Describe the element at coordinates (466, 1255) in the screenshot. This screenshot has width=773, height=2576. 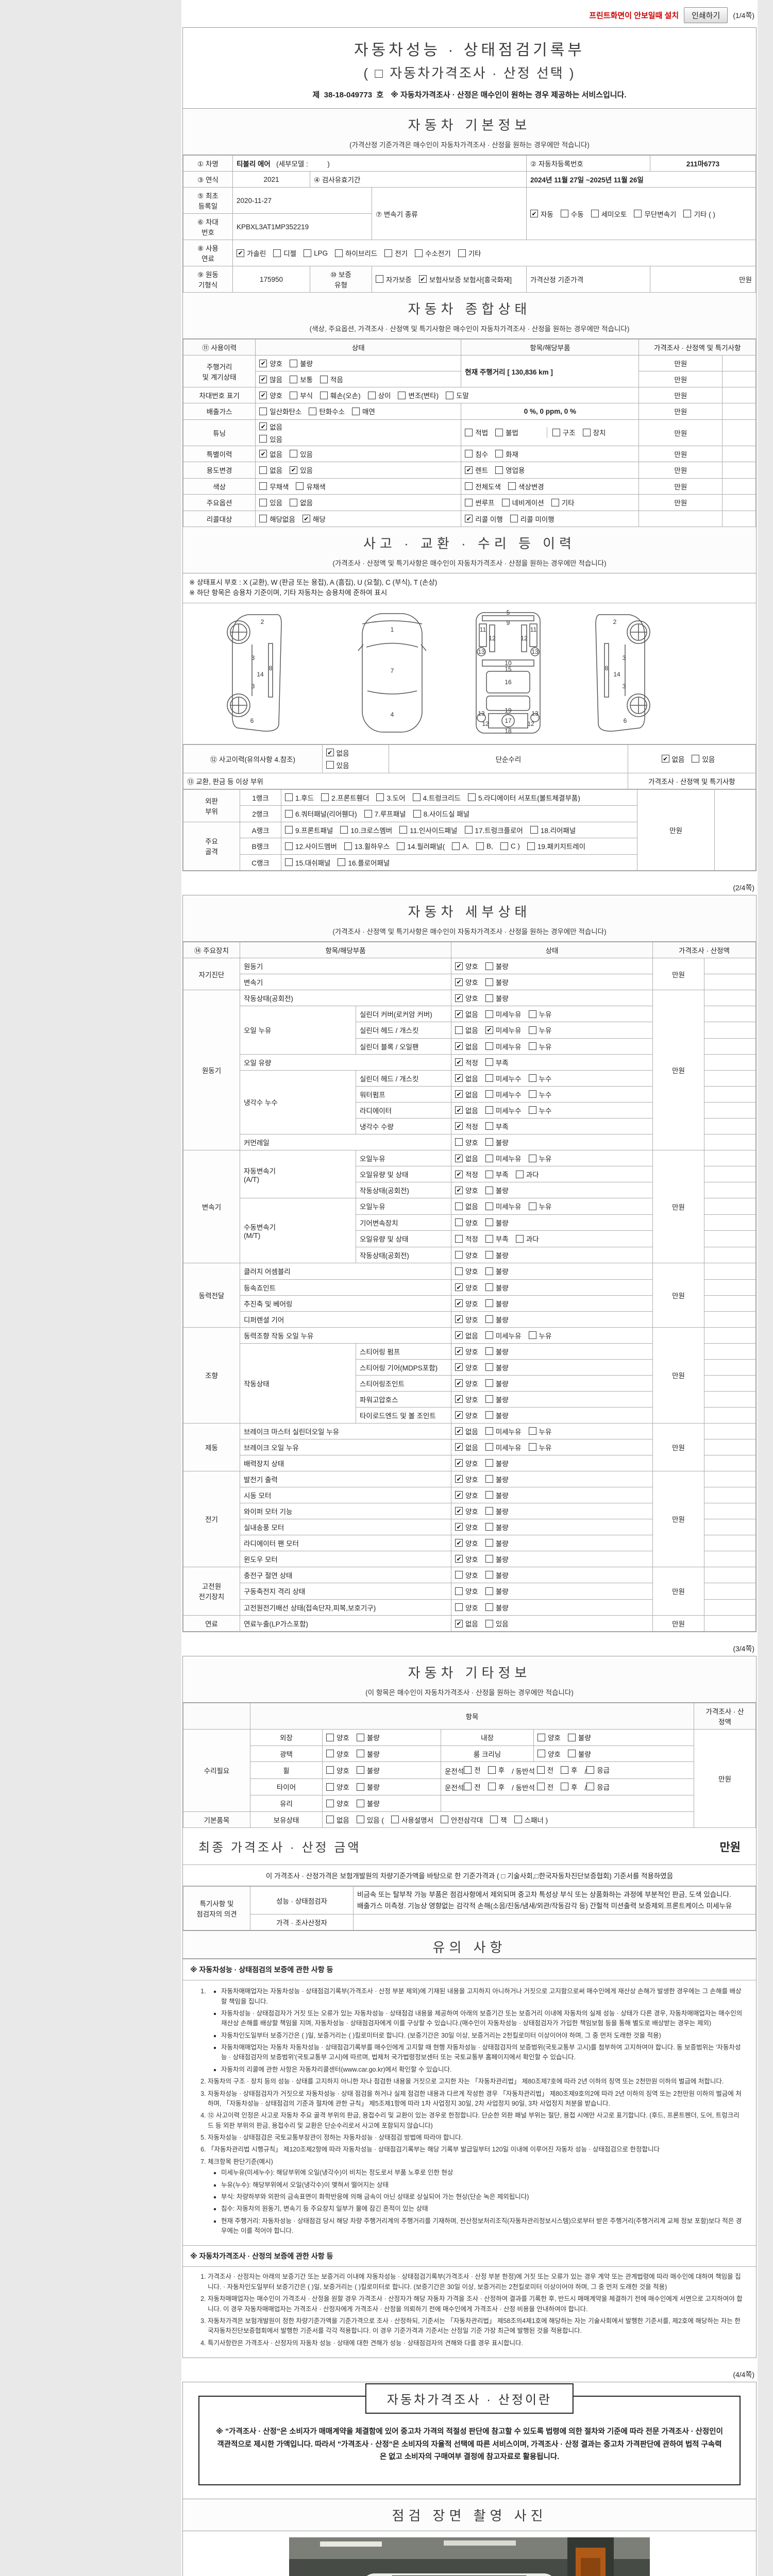
I see `checkbox-option: 양호` at that location.